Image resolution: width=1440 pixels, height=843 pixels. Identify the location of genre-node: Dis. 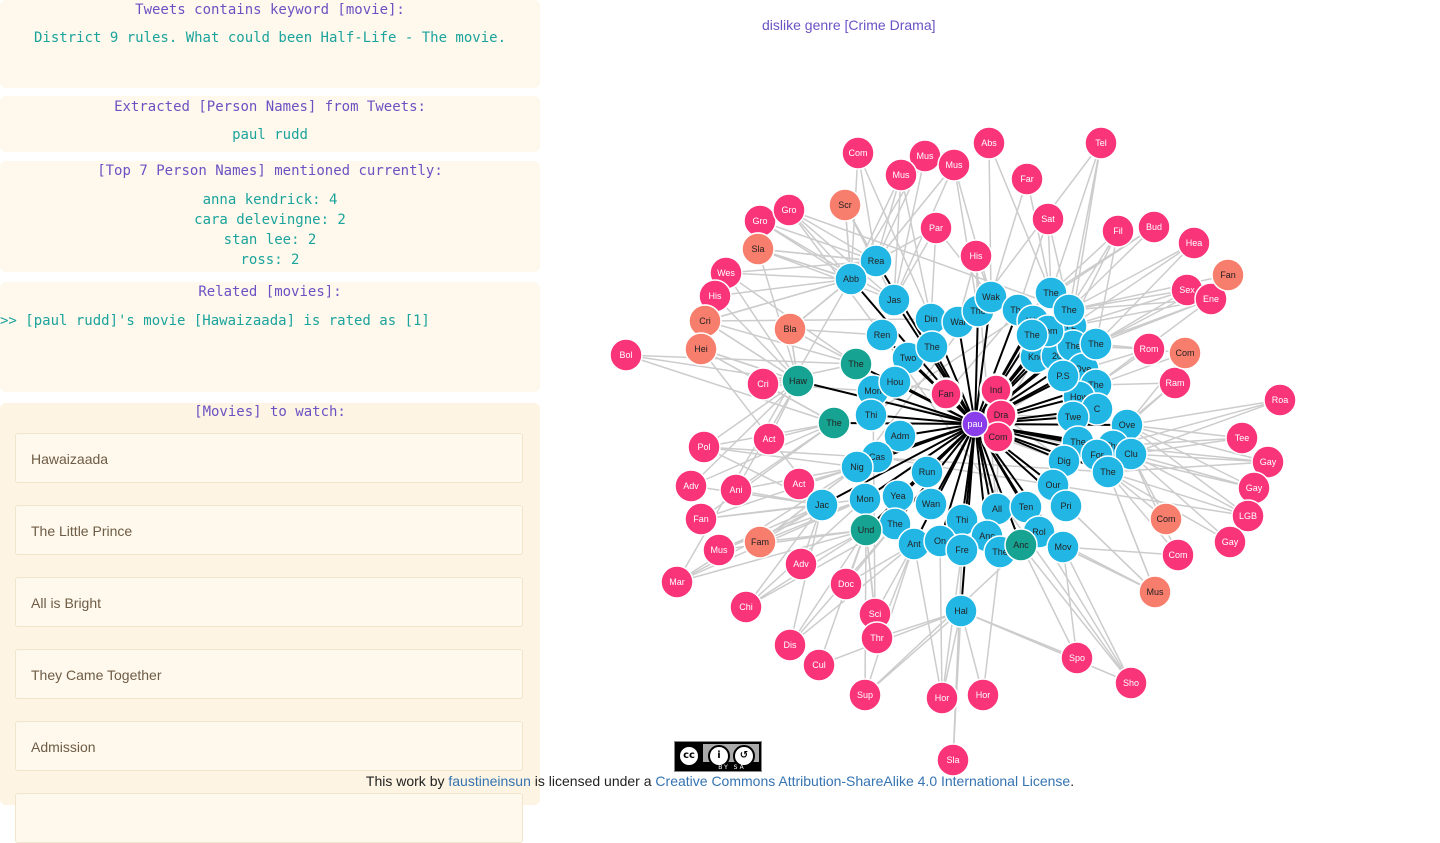
(790, 645).